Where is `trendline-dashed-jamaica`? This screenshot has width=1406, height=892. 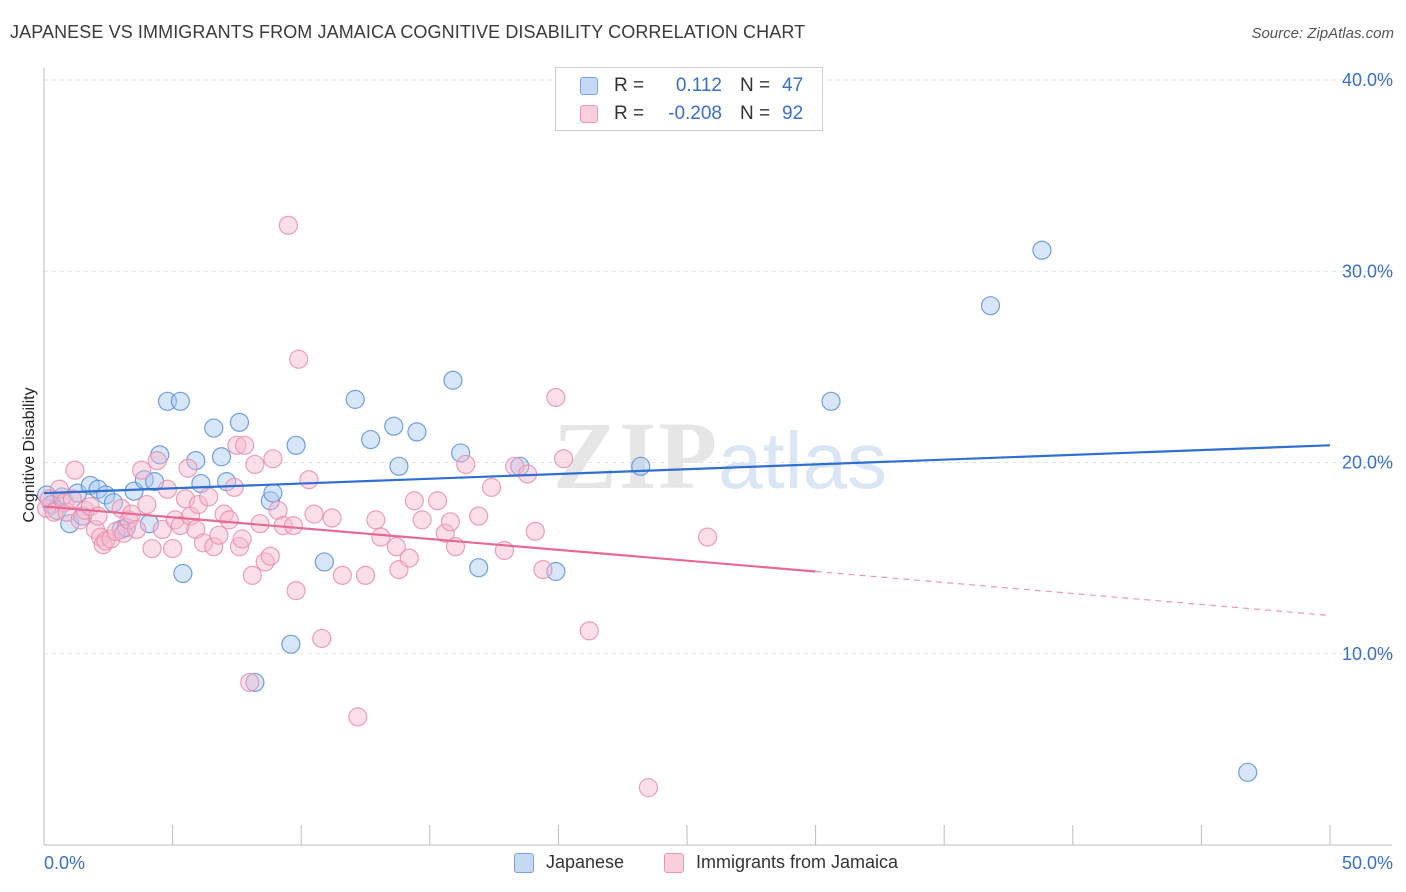 trendline-dashed-jamaica is located at coordinates (1073, 593).